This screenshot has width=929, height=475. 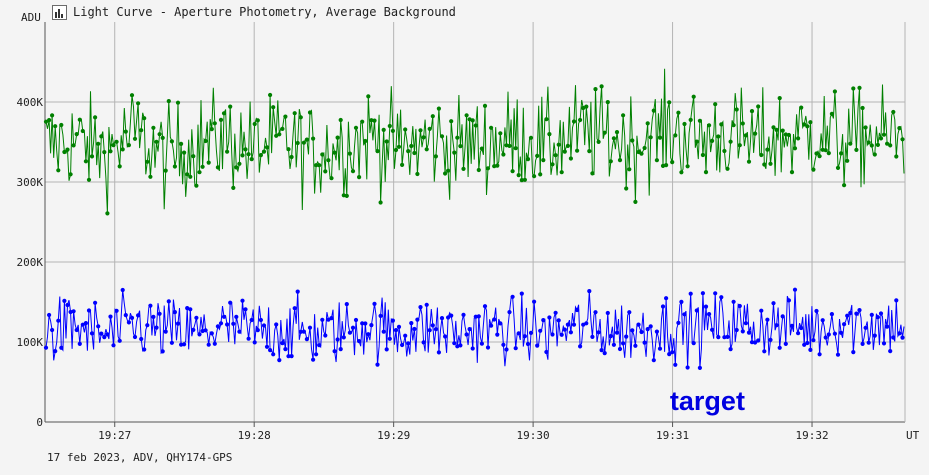 I want to click on footer-info: 17 feb 2023, ADV, QHY174-GPS, so click(x=140, y=457).